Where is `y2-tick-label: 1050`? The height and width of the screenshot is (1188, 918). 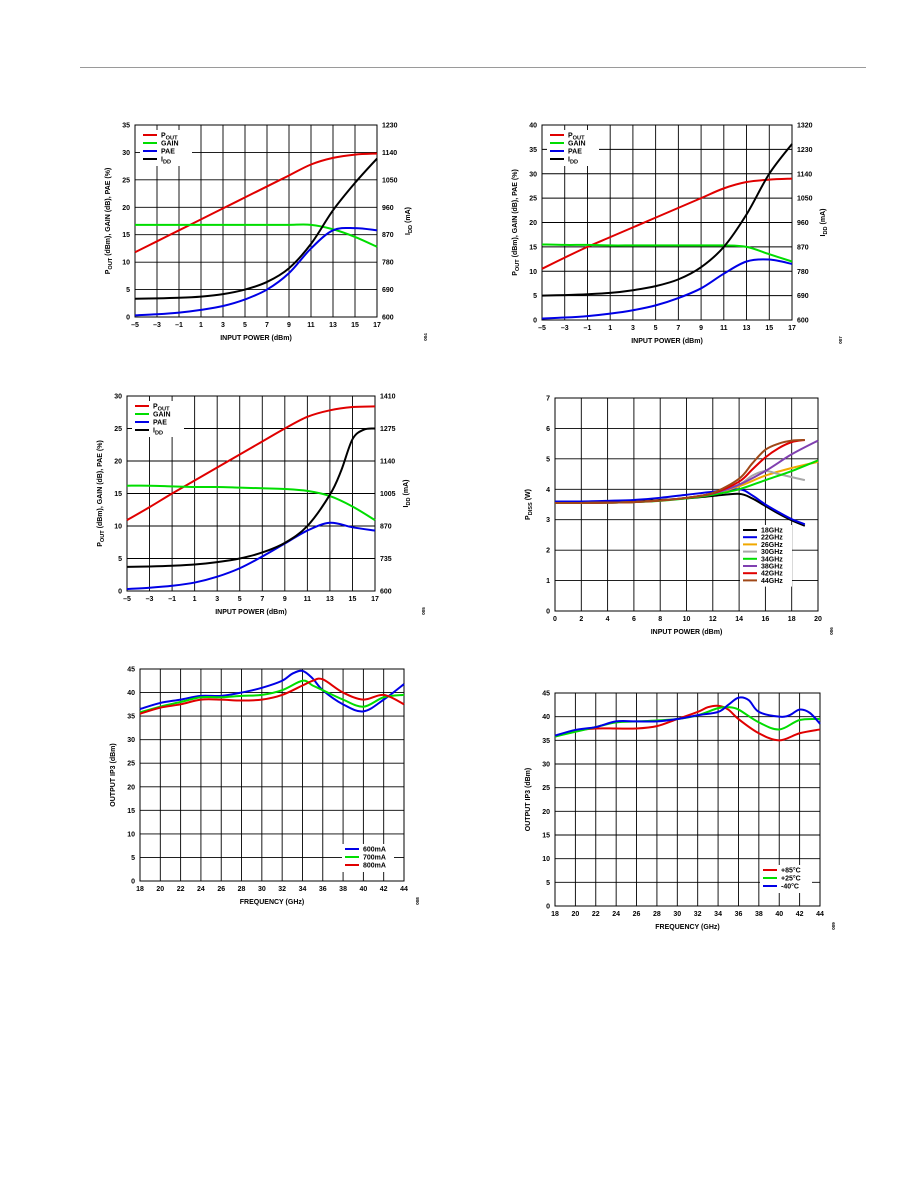
y2-tick-label: 1050 is located at coordinates (805, 199).